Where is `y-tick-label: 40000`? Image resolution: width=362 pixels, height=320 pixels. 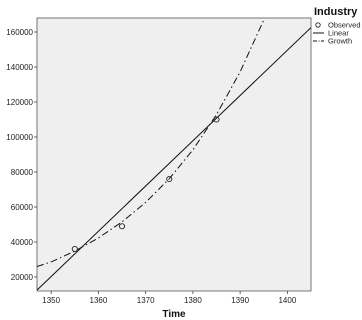
y-tick-label: 40000 is located at coordinates (22, 242).